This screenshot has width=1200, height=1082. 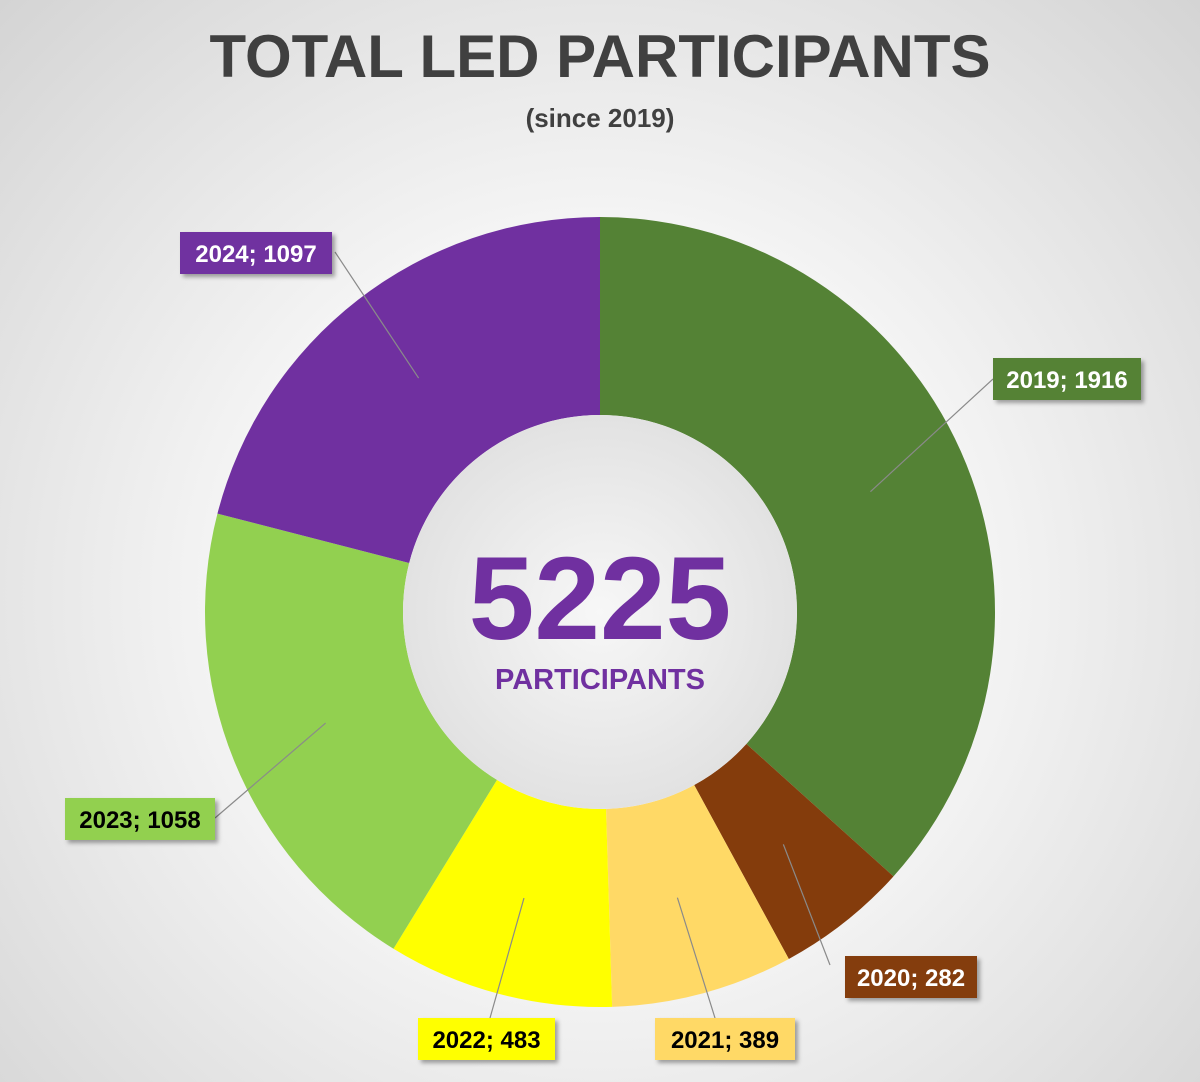 I want to click on data-label-text-2022: 2022; 483, so click(x=486, y=1040).